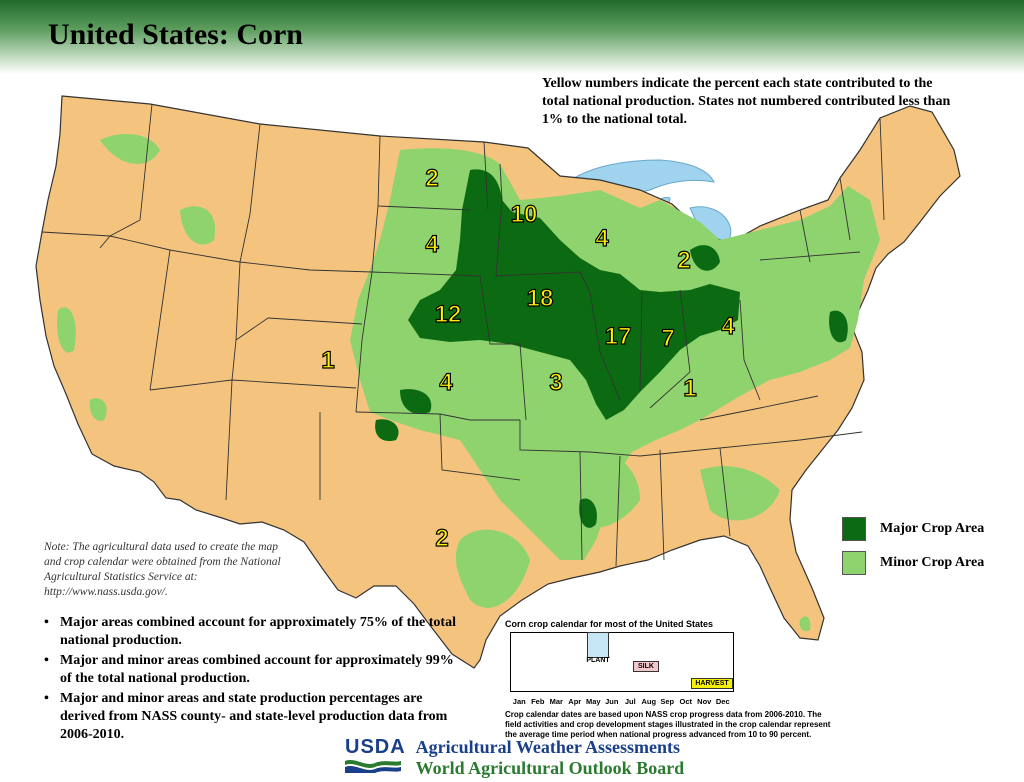 The width and height of the screenshot is (1024, 782). Describe the element at coordinates (593, 701) in the screenshot. I see `month-label: May` at that location.